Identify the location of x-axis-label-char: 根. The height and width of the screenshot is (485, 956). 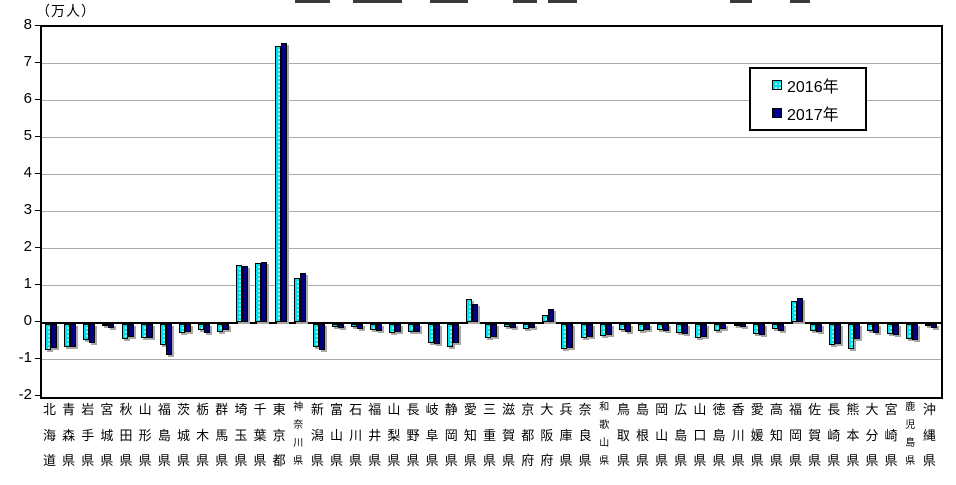
(643, 435).